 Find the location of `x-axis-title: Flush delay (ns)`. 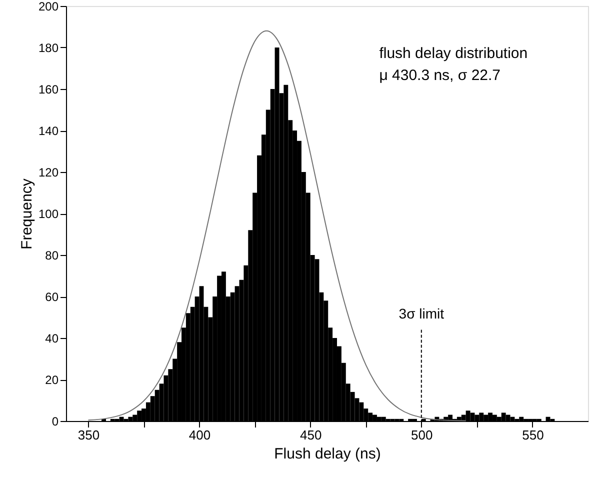

x-axis-title: Flush delay (ns) is located at coordinates (327, 454).